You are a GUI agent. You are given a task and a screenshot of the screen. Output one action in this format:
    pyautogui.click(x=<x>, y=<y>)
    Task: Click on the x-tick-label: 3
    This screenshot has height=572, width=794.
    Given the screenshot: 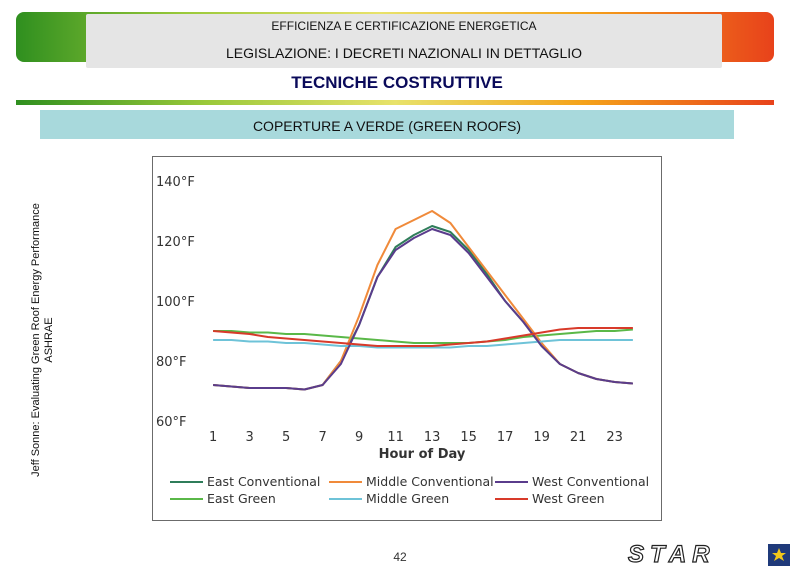 What is the action you would take?
    pyautogui.click(x=249, y=437)
    